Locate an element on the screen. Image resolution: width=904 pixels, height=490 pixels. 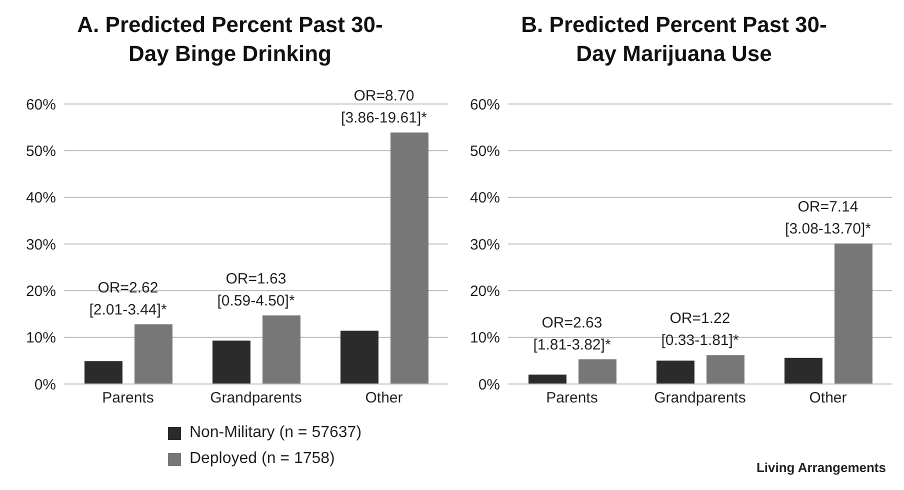
chart-title: A. Predicted Percent Past 30-Day Binge Drinking is located at coordinates (230, 39).